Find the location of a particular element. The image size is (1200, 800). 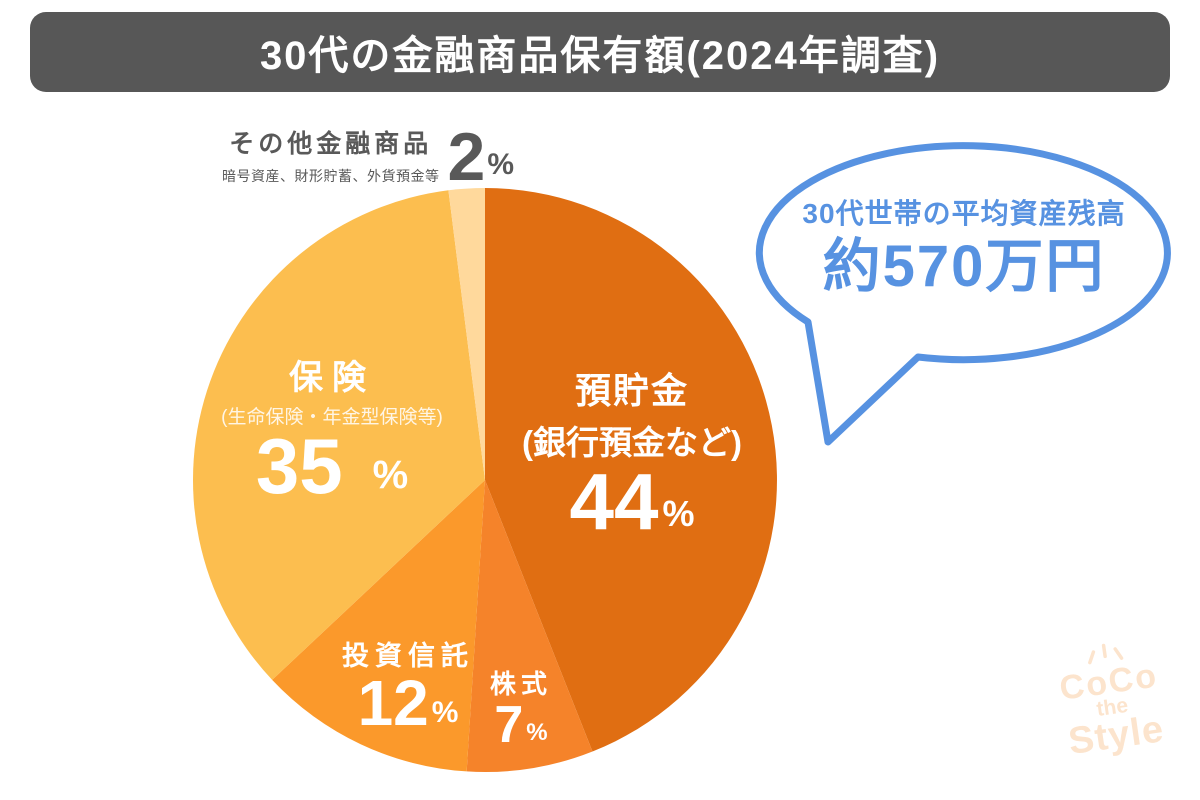

callout-text: 30代世帯の平均資産残高 約570万円 is located at coordinates (964, 245).